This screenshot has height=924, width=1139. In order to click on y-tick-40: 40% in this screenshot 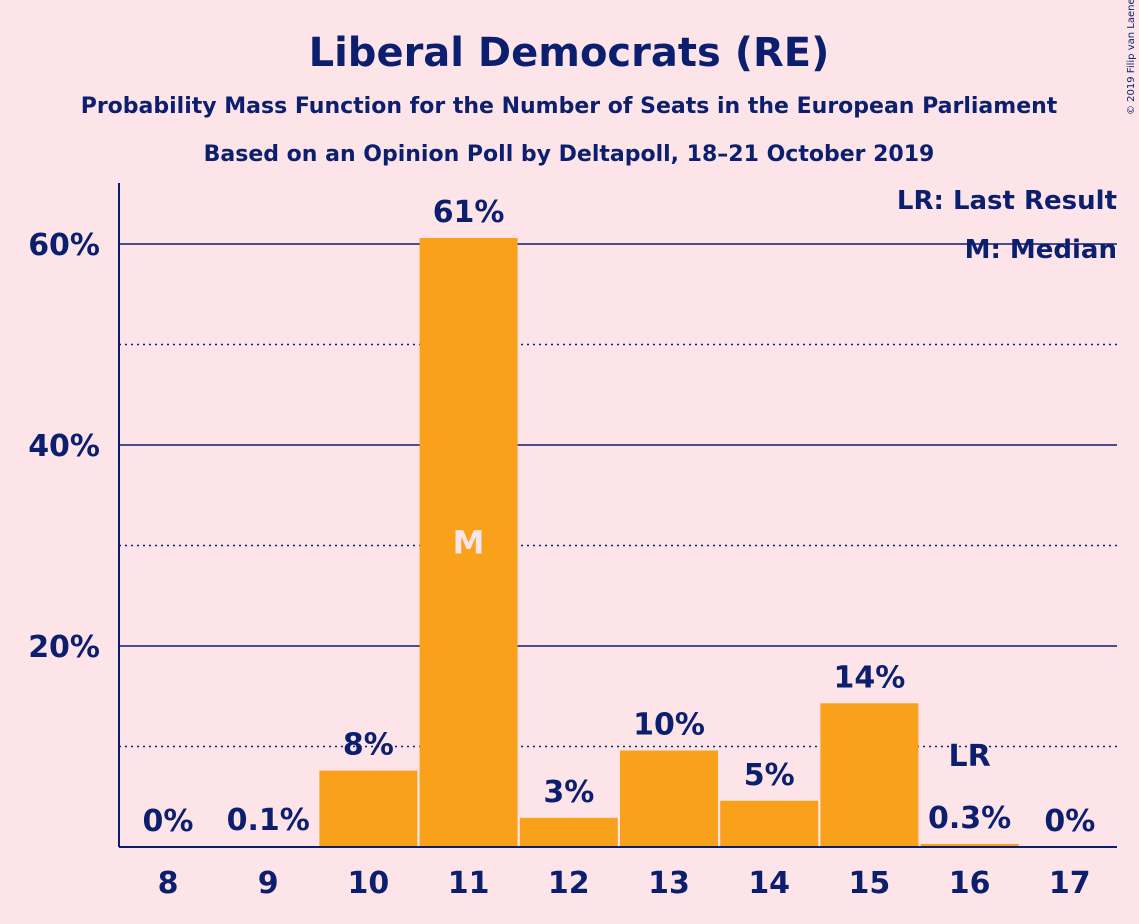, I will do `click(64, 446)`.